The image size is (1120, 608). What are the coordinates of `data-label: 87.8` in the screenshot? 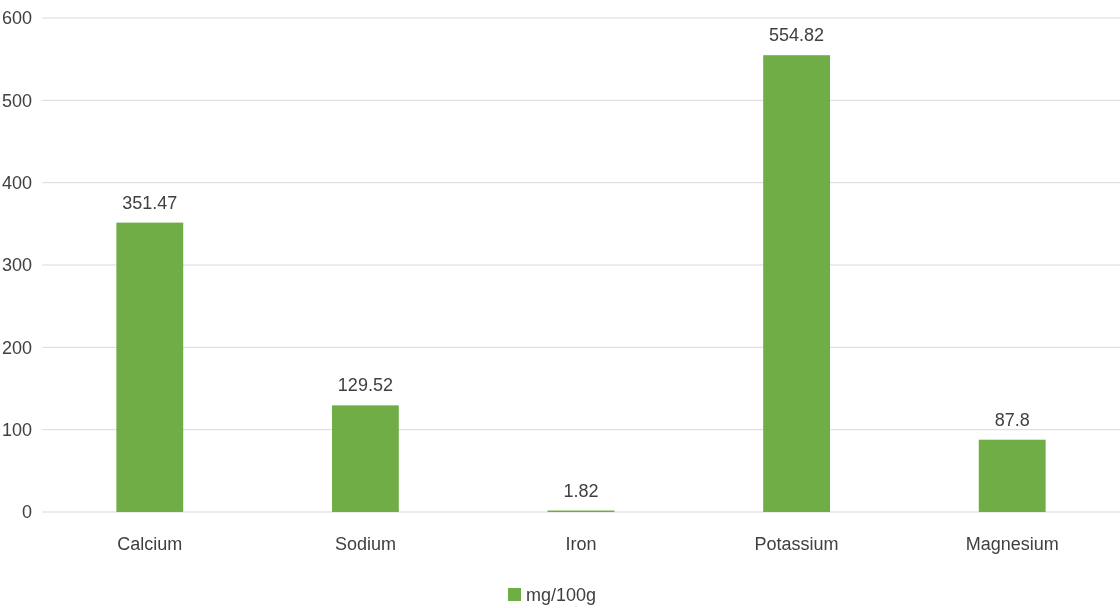 It's located at (1012, 419).